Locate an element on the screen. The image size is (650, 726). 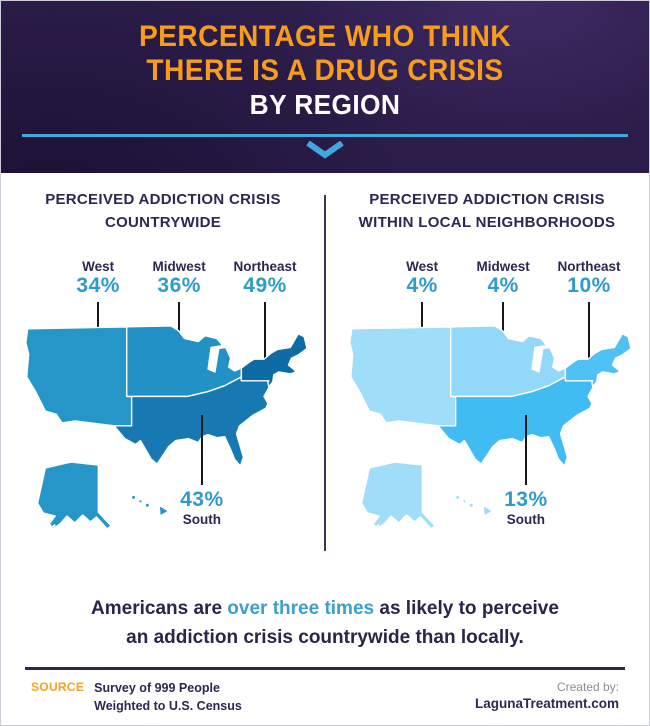
header-title-line2: THERE IS A DRUG CRISIS is located at coordinates (325, 70).